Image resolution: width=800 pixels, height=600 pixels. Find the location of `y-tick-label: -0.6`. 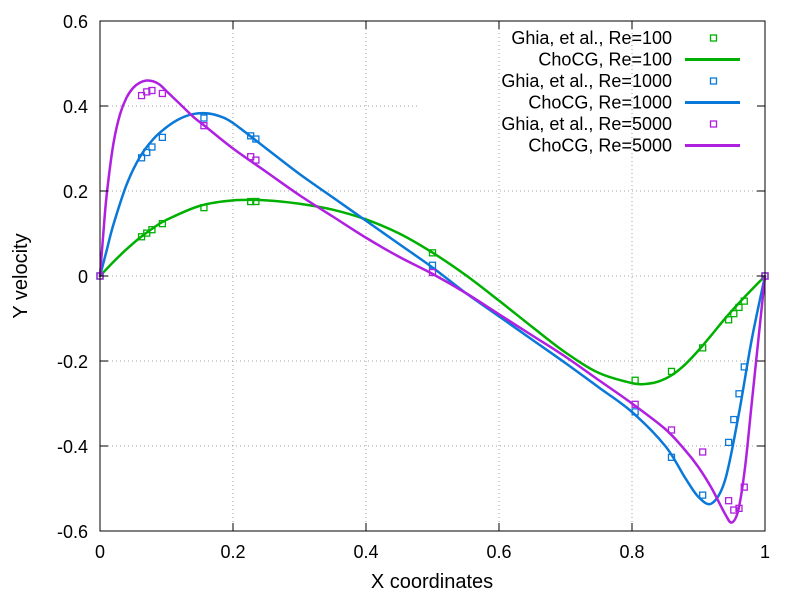

y-tick-label: -0.6 is located at coordinates (72, 532).